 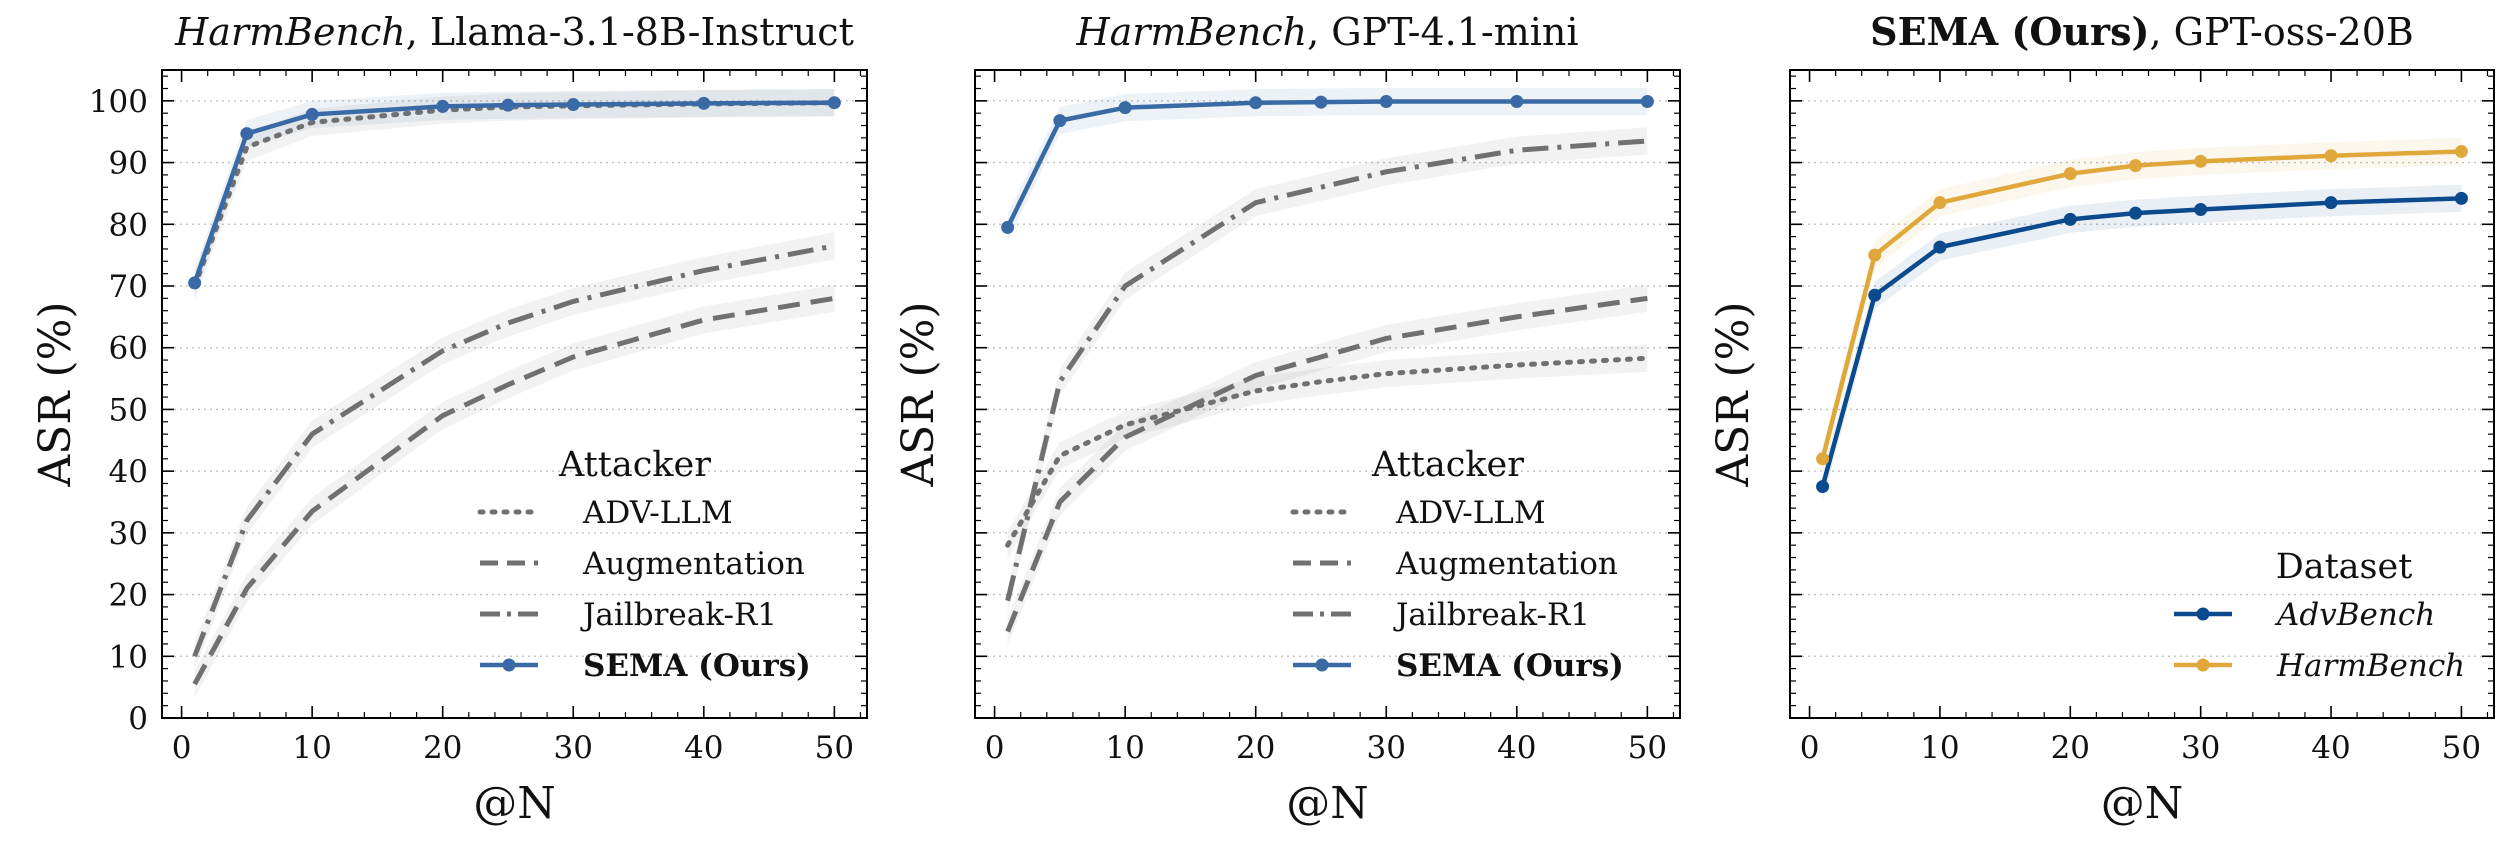 What do you see at coordinates (128, 657) in the screenshot?
I see `y-tick-label: 10` at bounding box center [128, 657].